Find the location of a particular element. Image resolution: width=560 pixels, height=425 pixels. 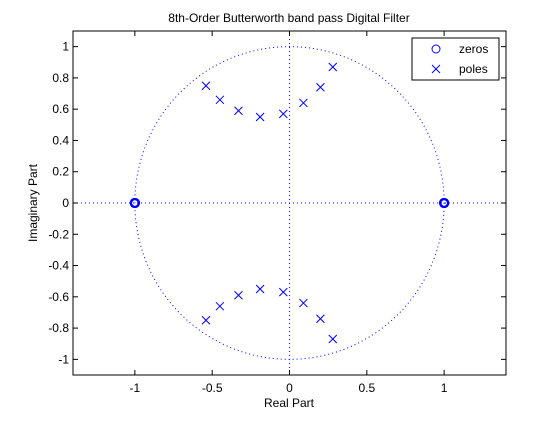

y-tick-label: 0.6 is located at coordinates (60, 109).